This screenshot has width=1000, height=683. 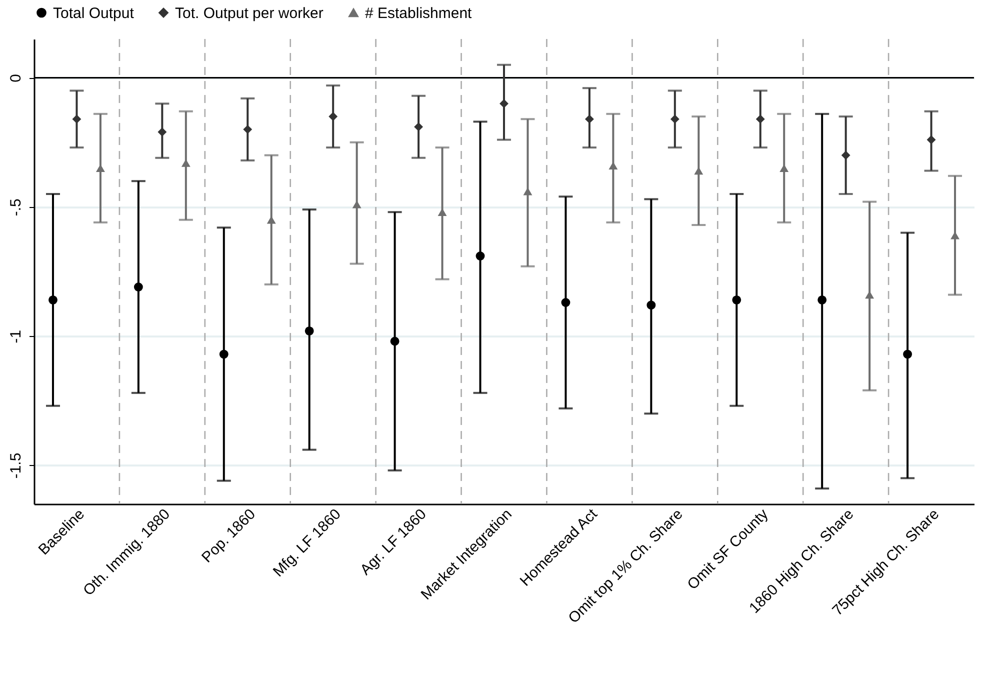 I want to click on legend-label: # Establishment, so click(x=419, y=13).